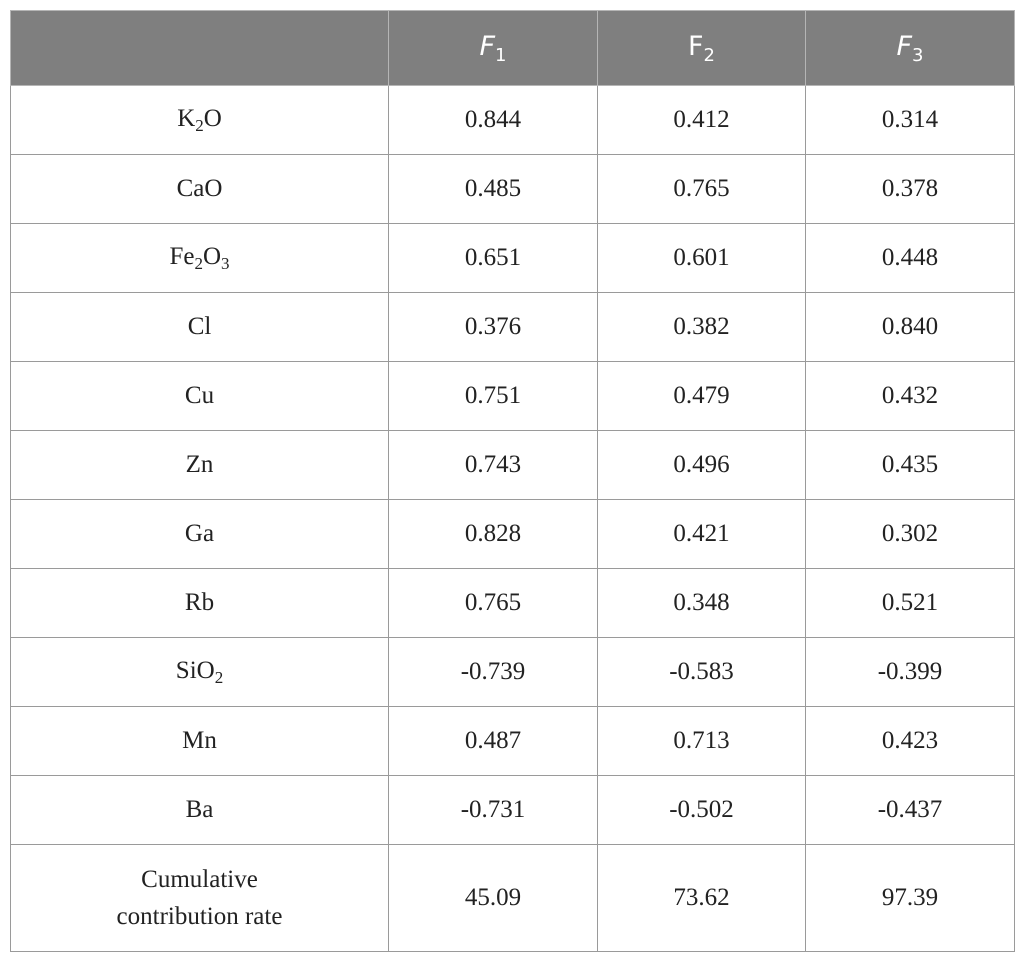  I want to click on row-label-text: Fe, so click(182, 256).